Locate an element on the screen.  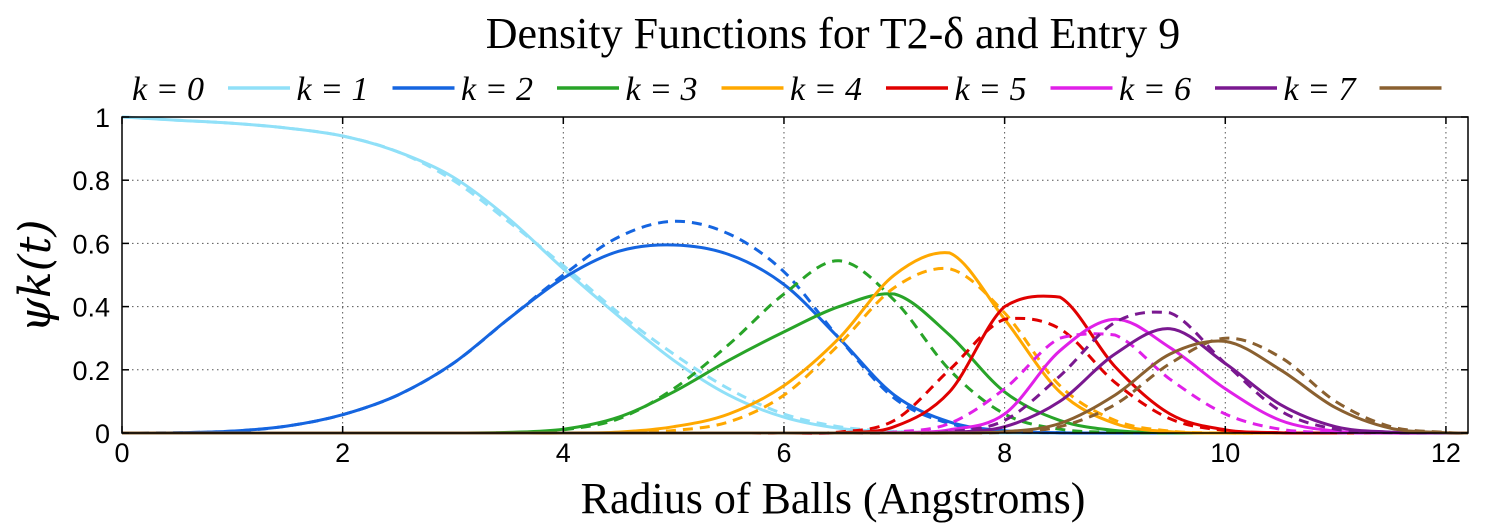
x-tick-label: 2 is located at coordinates (342, 453).